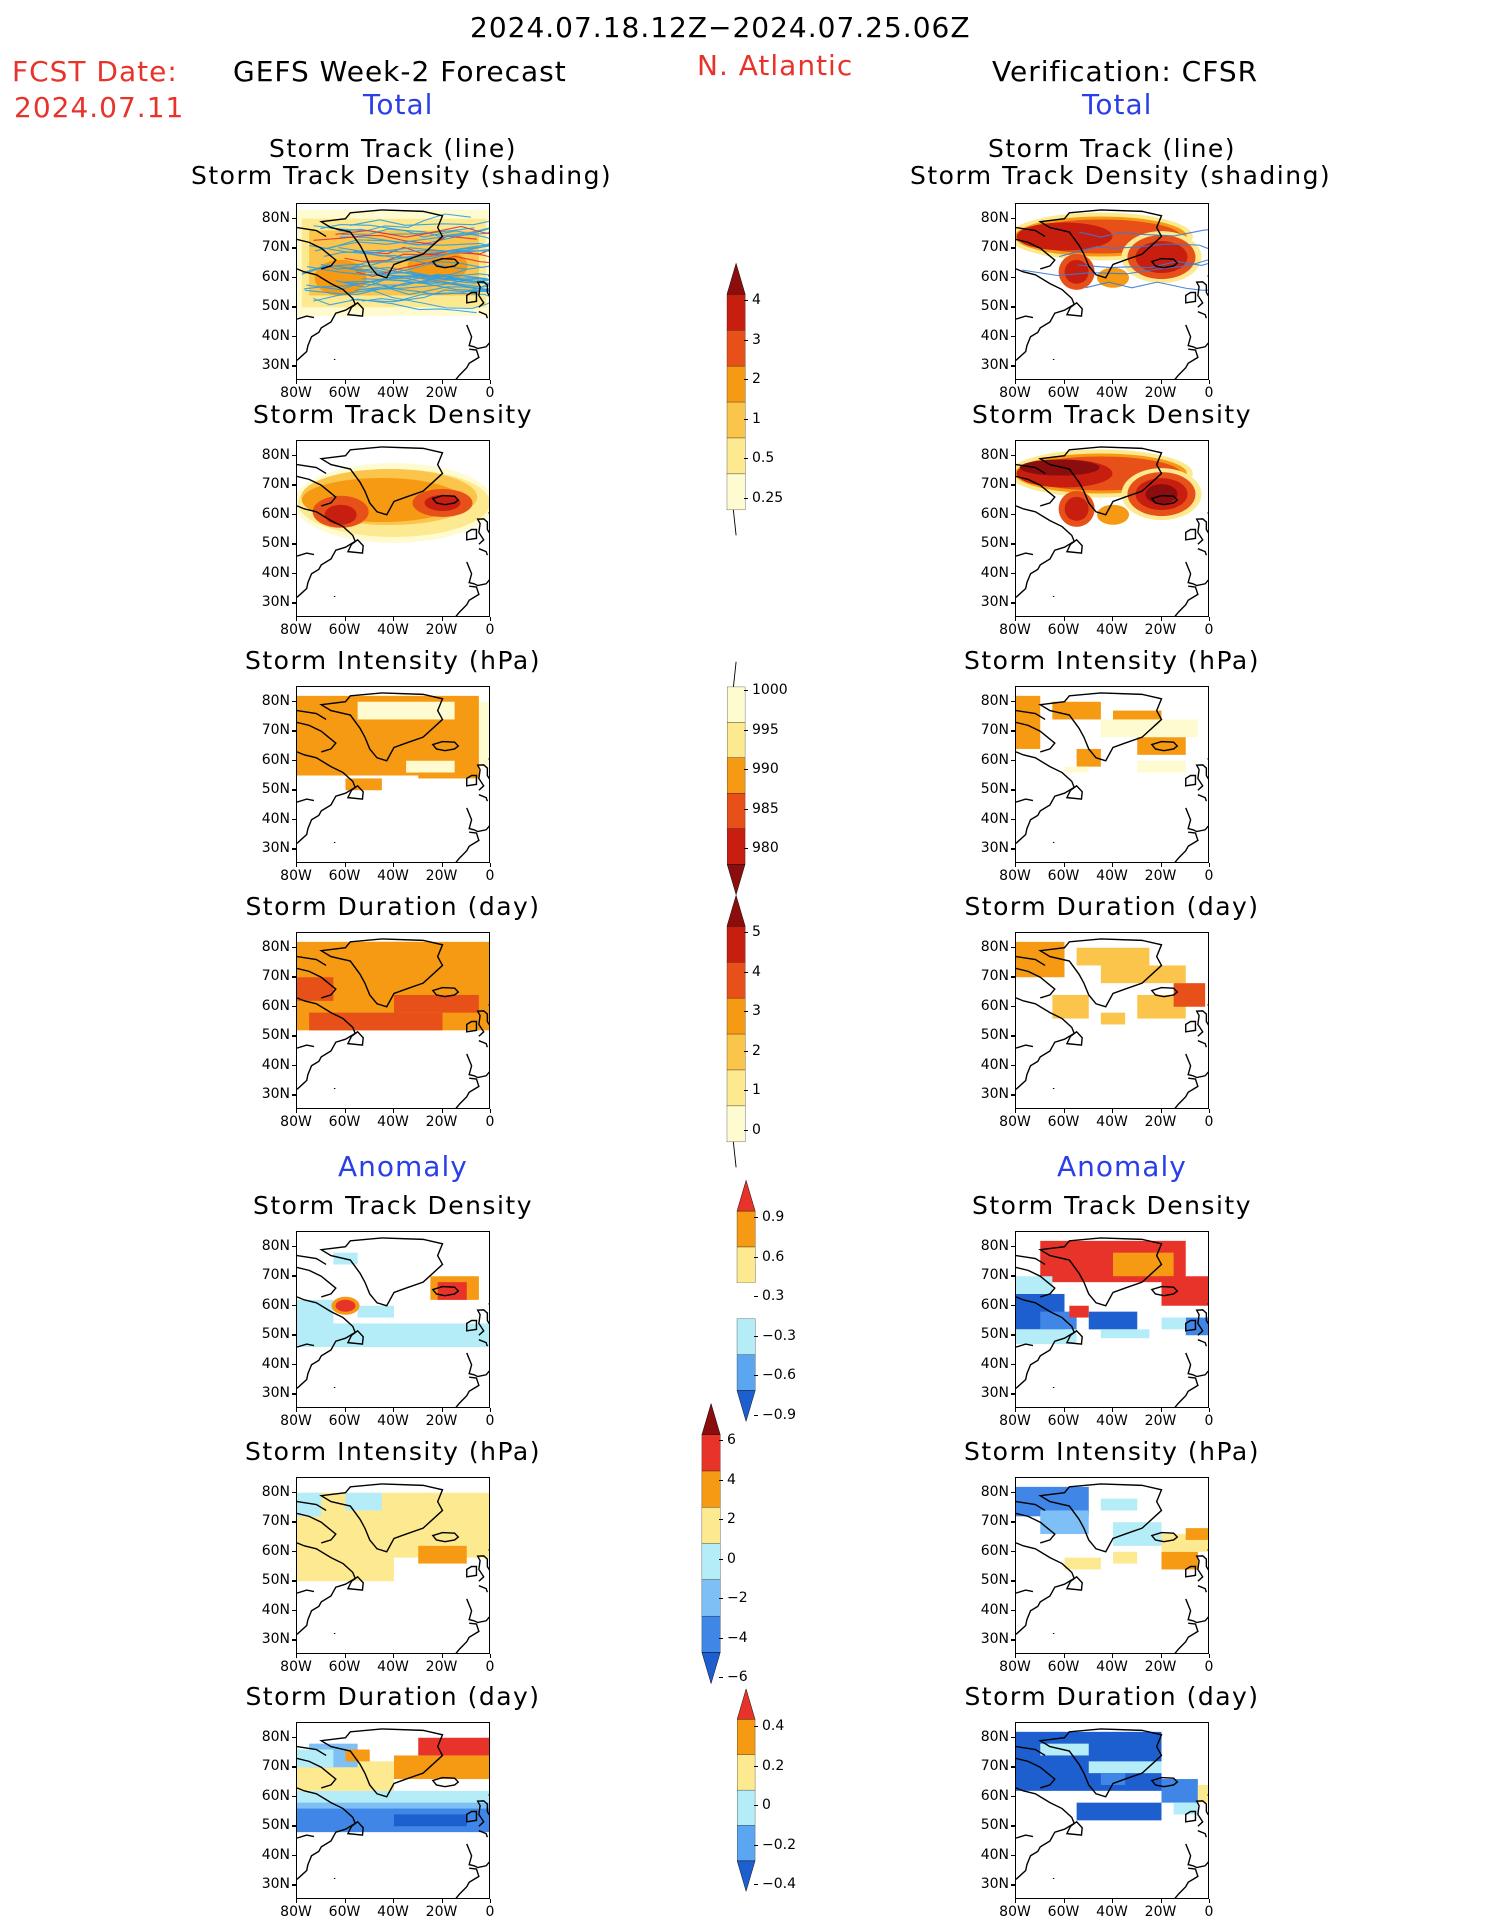 Image resolution: width=1487 pixels, height=1925 pixels. Describe the element at coordinates (1112, 1020) in the screenshot. I see `verification-total-duration-map` at that location.